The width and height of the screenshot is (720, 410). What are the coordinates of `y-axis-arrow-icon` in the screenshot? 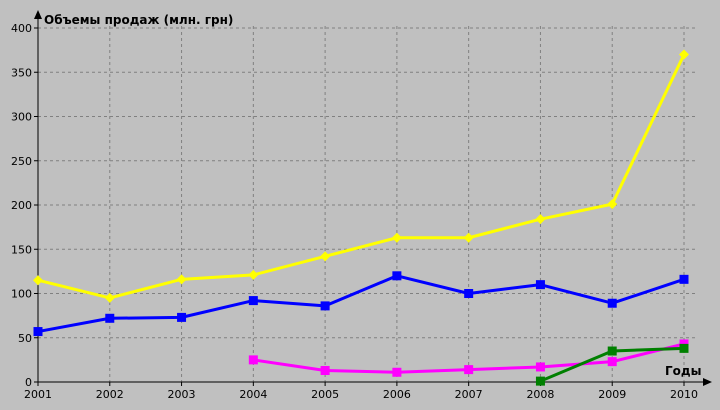 It's located at (38, 14).